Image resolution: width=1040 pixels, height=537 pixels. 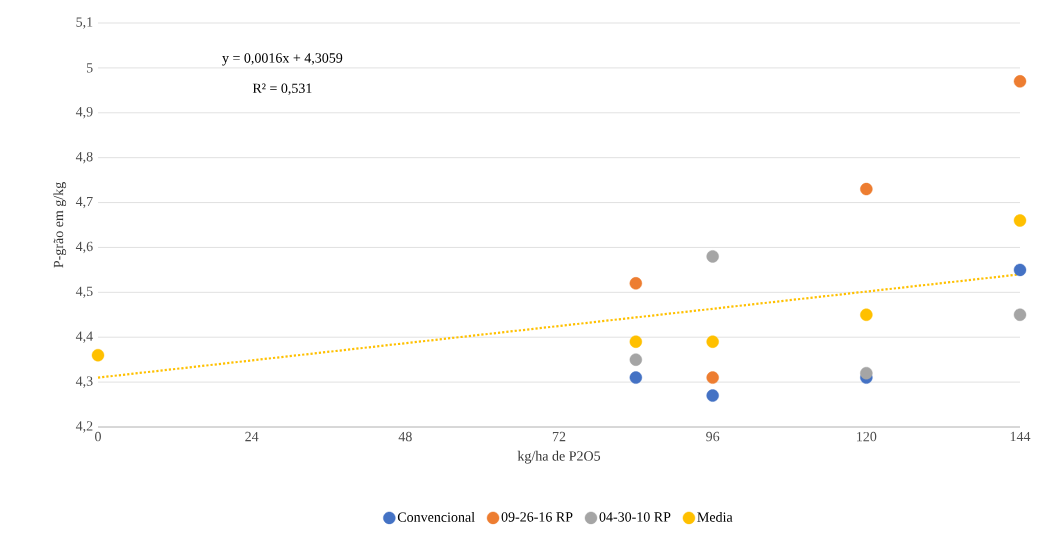 I want to click on y-tick-label: 4,9, so click(x=84, y=113).